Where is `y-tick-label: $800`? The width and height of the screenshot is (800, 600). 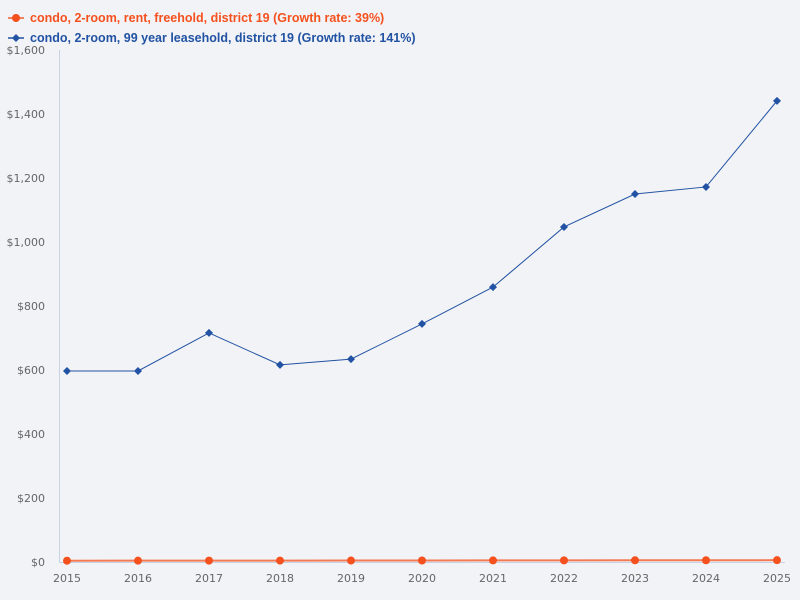 y-tick-label: $800 is located at coordinates (31, 306).